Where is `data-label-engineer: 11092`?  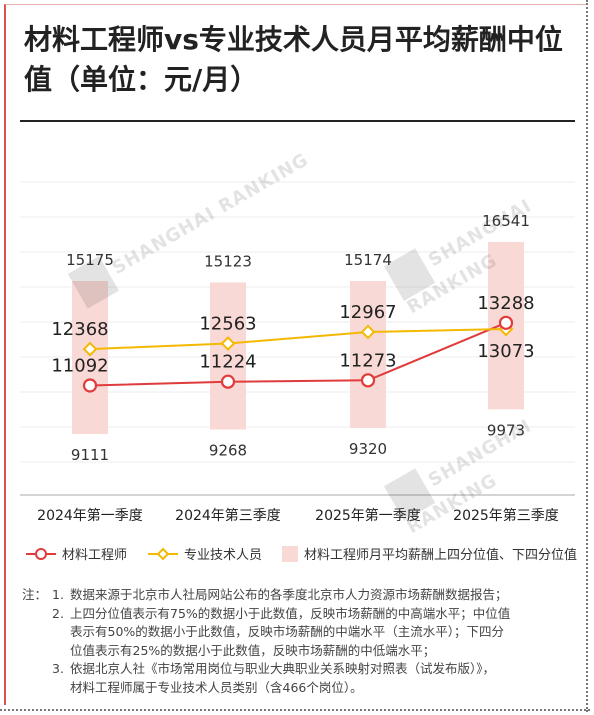
data-label-engineer: 11092 is located at coordinates (79, 365).